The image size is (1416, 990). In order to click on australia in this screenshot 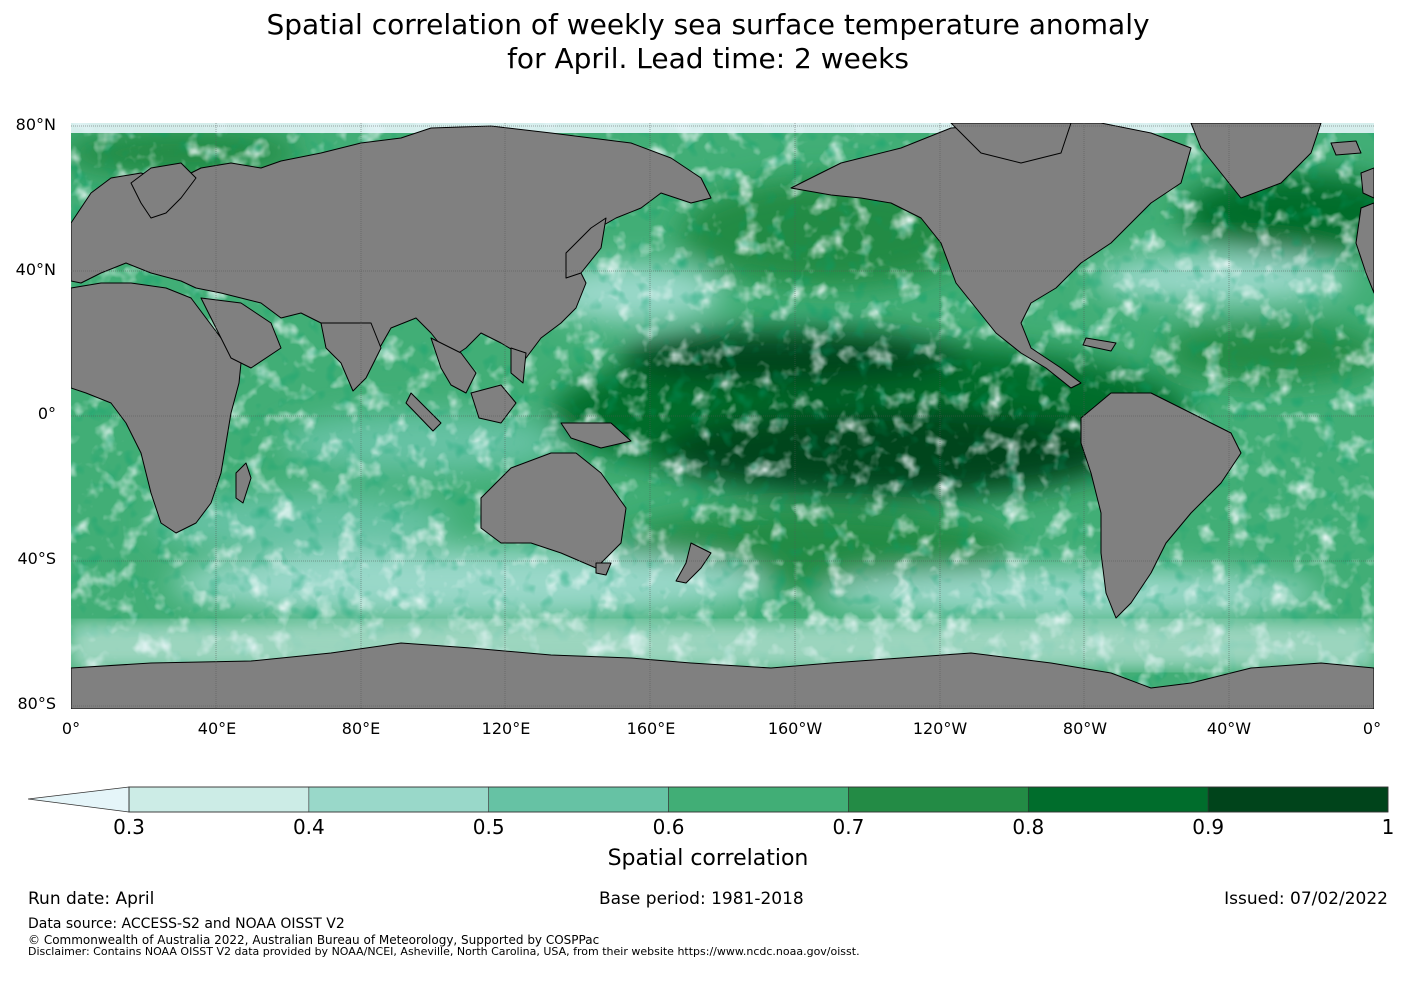, I will do `click(553, 510)`.